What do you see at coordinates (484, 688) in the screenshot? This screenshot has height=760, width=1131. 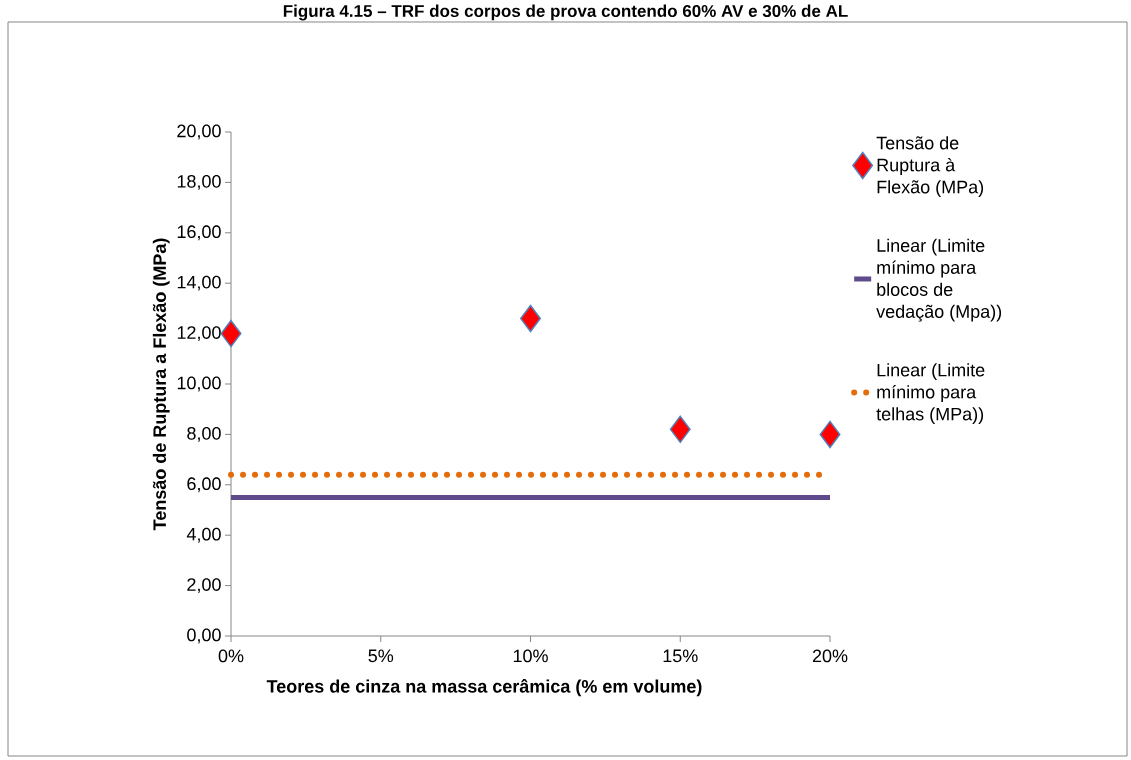 I see `x-axis-title: Teores de cinza na massa cerâmica (% em volume)` at bounding box center [484, 688].